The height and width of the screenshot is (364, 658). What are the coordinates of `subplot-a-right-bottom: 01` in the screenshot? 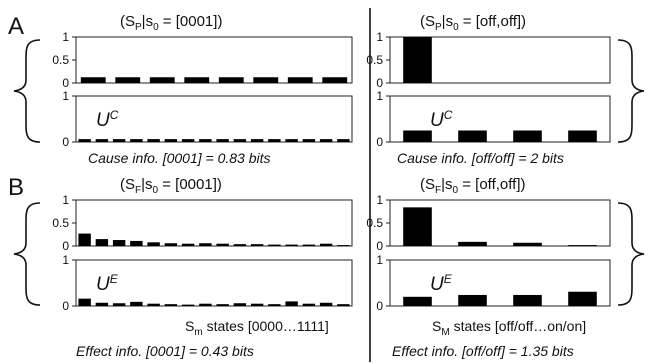 It's located at (493, 119).